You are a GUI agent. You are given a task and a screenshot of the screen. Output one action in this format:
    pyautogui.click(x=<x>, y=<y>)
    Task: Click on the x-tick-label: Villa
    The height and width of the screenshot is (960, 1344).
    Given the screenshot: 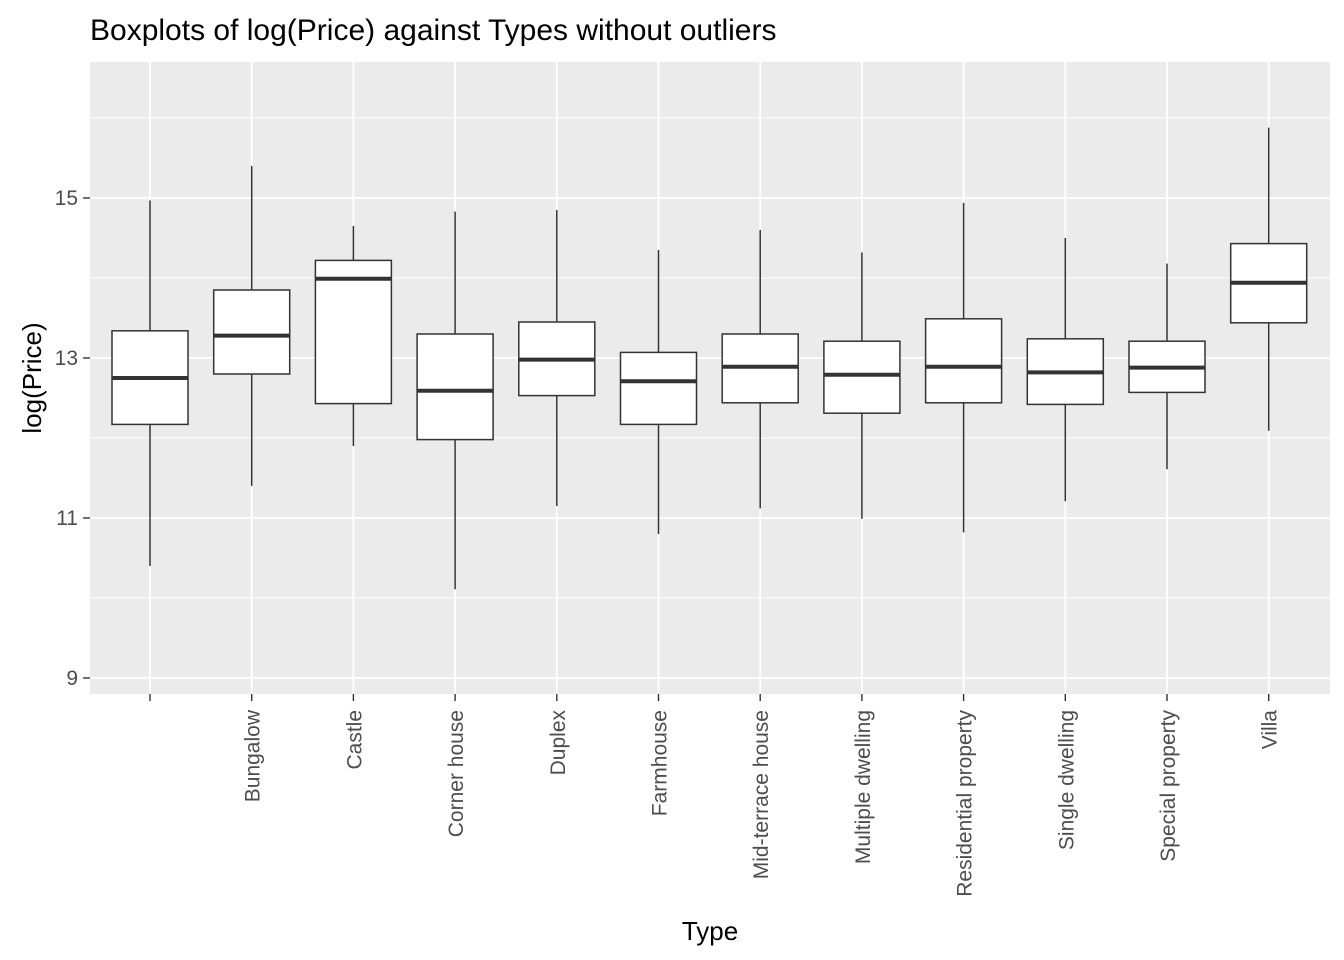 What is the action you would take?
    pyautogui.click(x=1270, y=730)
    